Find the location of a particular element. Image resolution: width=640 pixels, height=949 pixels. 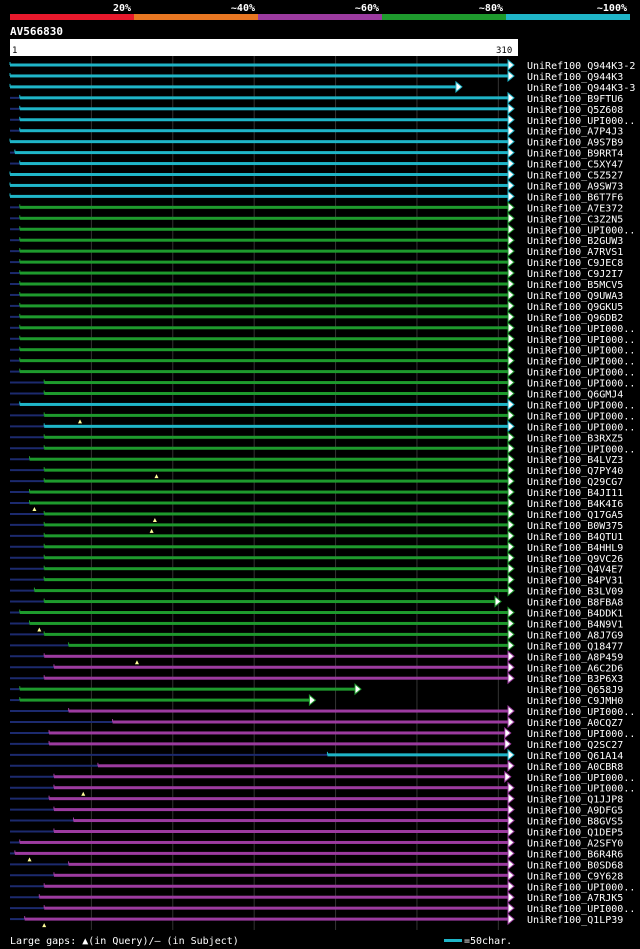

hit-row: UniRef100_B4K4I6 is located at coordinates (316, 503).